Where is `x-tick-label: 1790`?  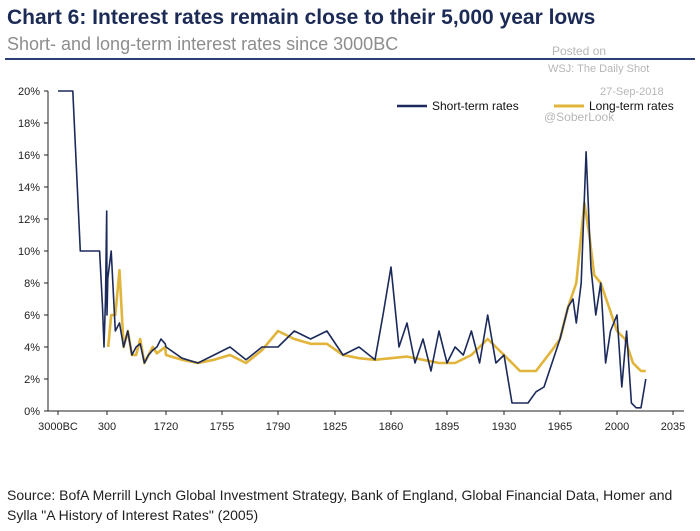 x-tick-label: 1790 is located at coordinates (278, 427).